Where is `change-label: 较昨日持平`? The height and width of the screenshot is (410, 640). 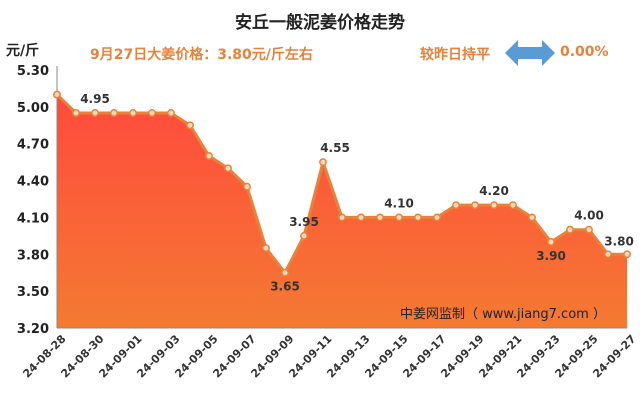
change-label: 较昨日持平 is located at coordinates (455, 55).